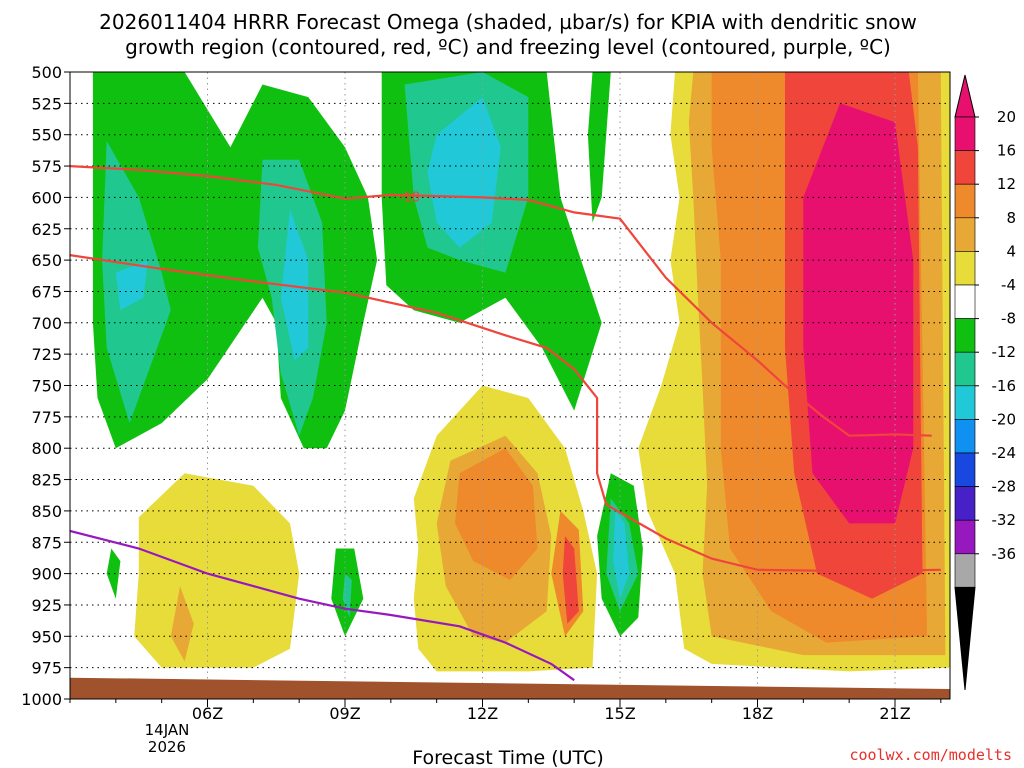 This screenshot has height=768, width=1024. Describe the element at coordinates (46, 166) in the screenshot. I see `y-tick-label-575: 575` at that location.